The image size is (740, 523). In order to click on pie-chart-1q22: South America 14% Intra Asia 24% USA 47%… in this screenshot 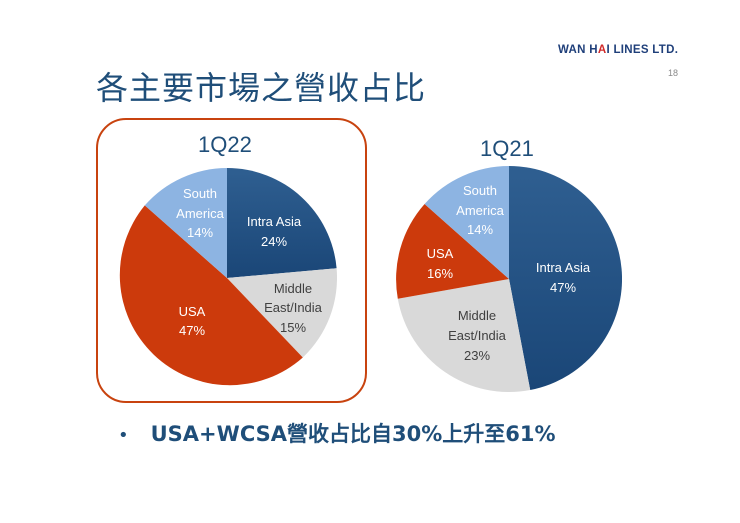, I will do `click(228, 277)`.